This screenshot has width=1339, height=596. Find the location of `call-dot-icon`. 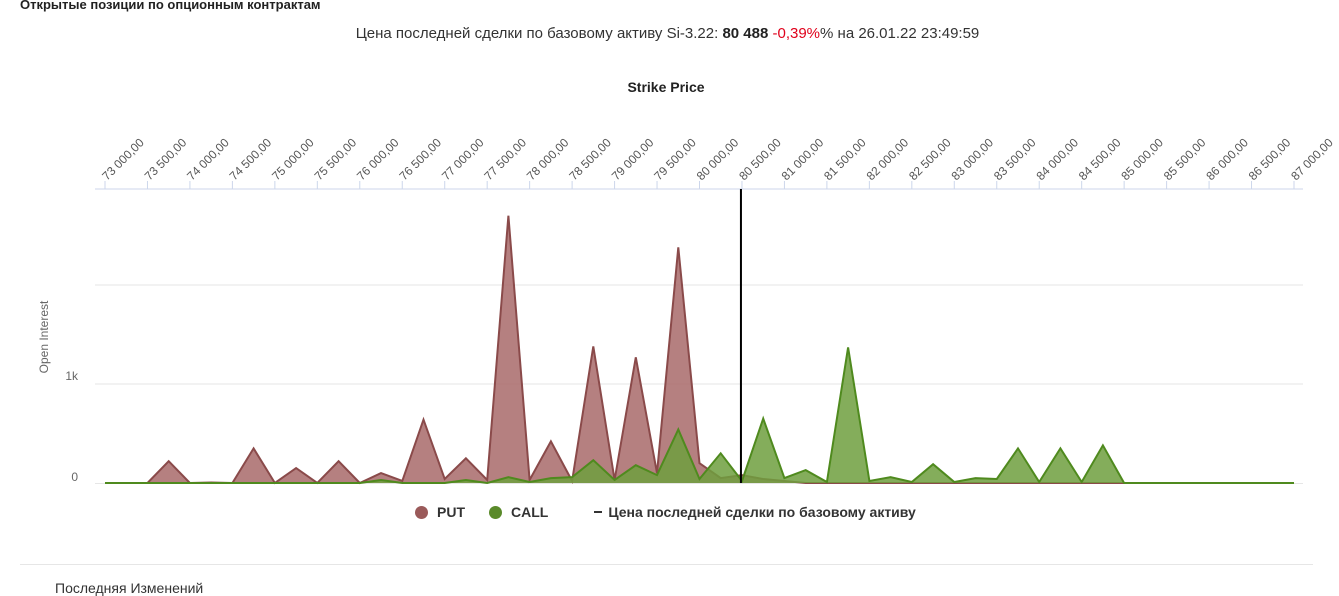

call-dot-icon is located at coordinates (495, 512).